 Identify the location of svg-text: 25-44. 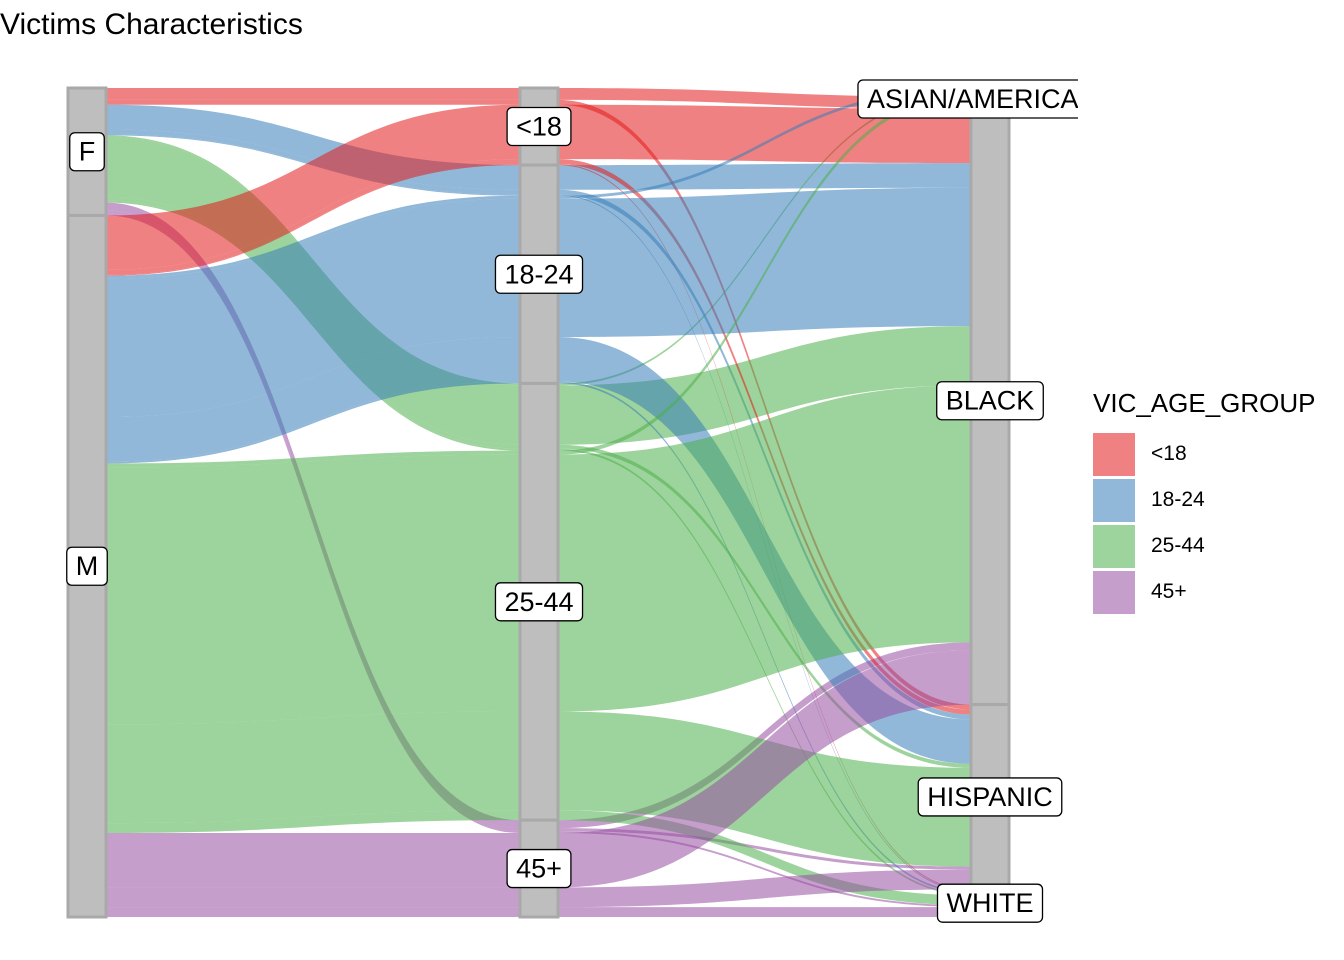
(538, 602).